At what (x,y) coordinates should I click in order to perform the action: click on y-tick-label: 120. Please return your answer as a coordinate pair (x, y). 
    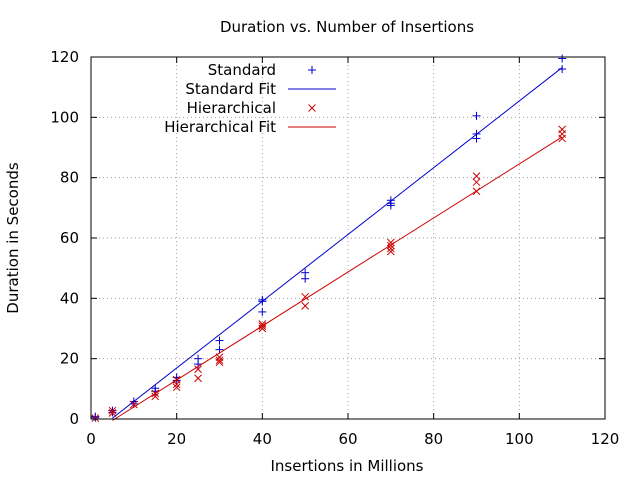
    Looking at the image, I should click on (64, 57).